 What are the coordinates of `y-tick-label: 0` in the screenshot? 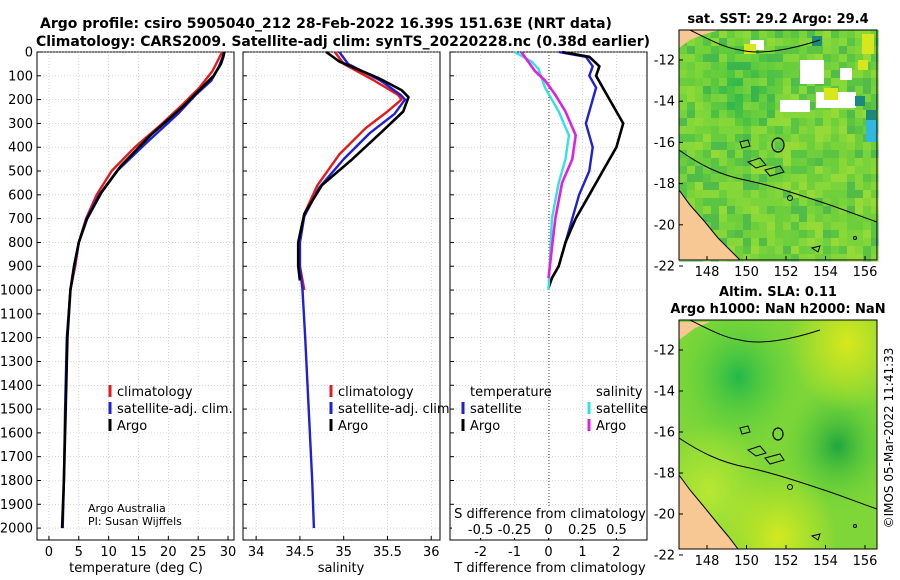 It's located at (29, 53).